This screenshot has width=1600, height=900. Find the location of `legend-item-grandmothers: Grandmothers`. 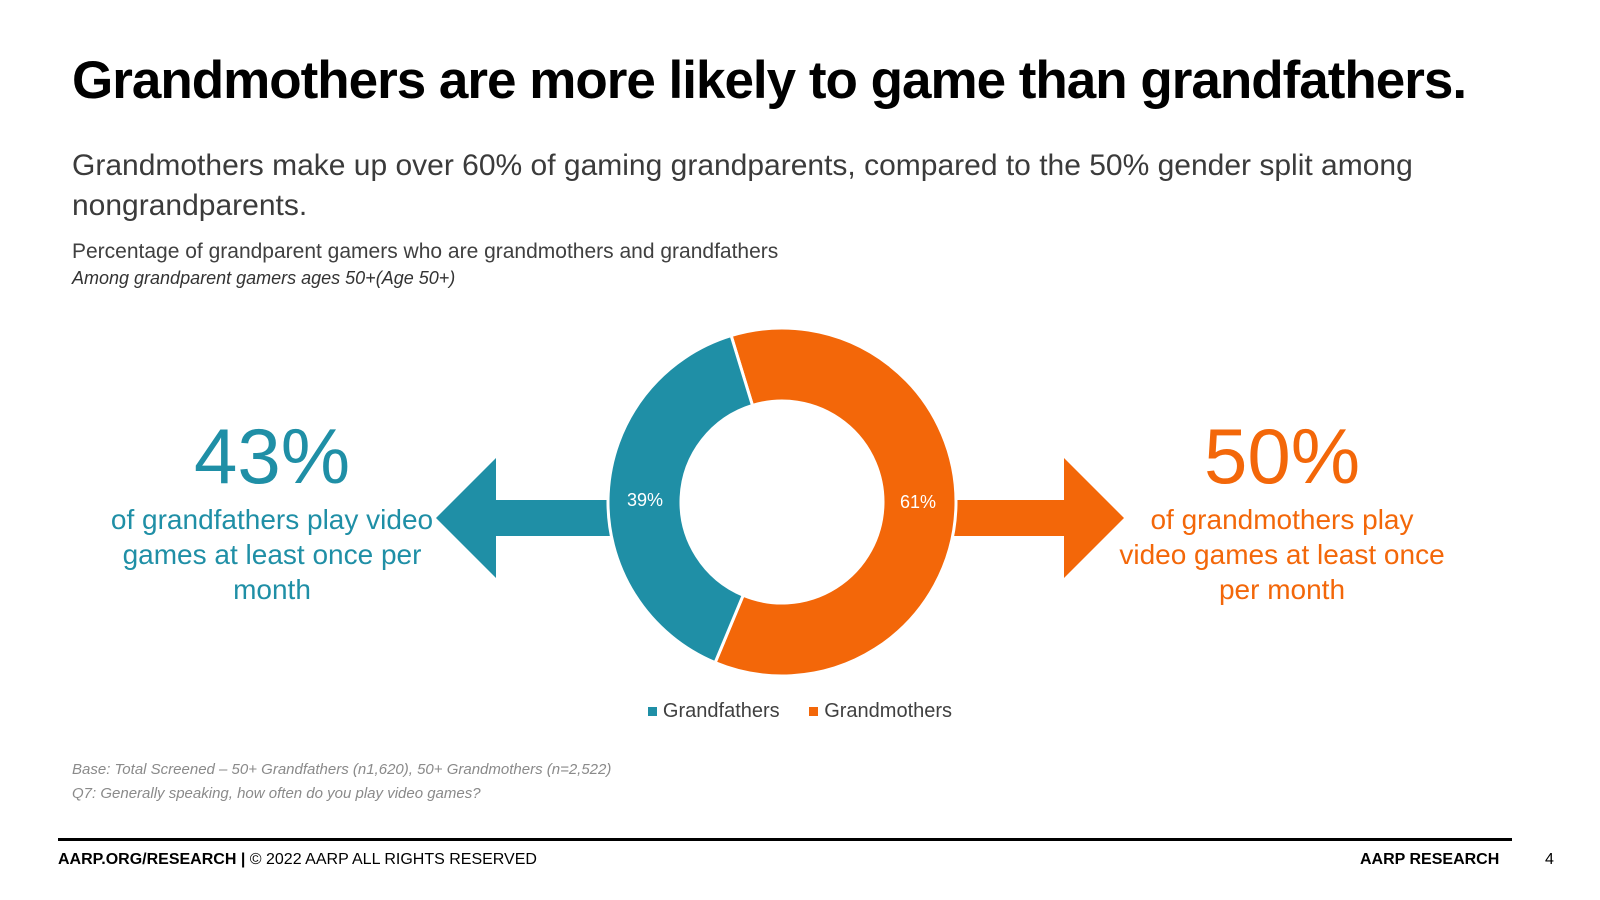

legend-item-grandmothers: Grandmothers is located at coordinates (880, 711).